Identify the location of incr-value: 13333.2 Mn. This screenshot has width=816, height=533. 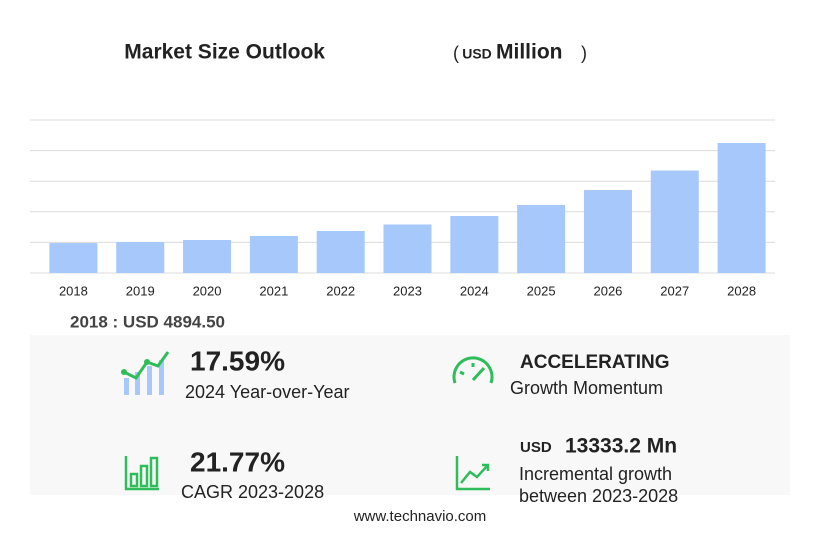
(621, 446).